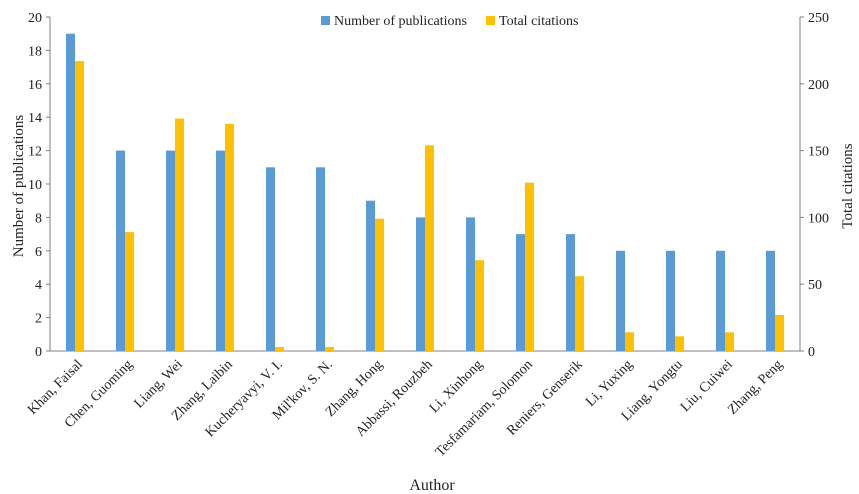 The width and height of the screenshot is (859, 494). I want to click on y-tick-label: 8, so click(38, 218).